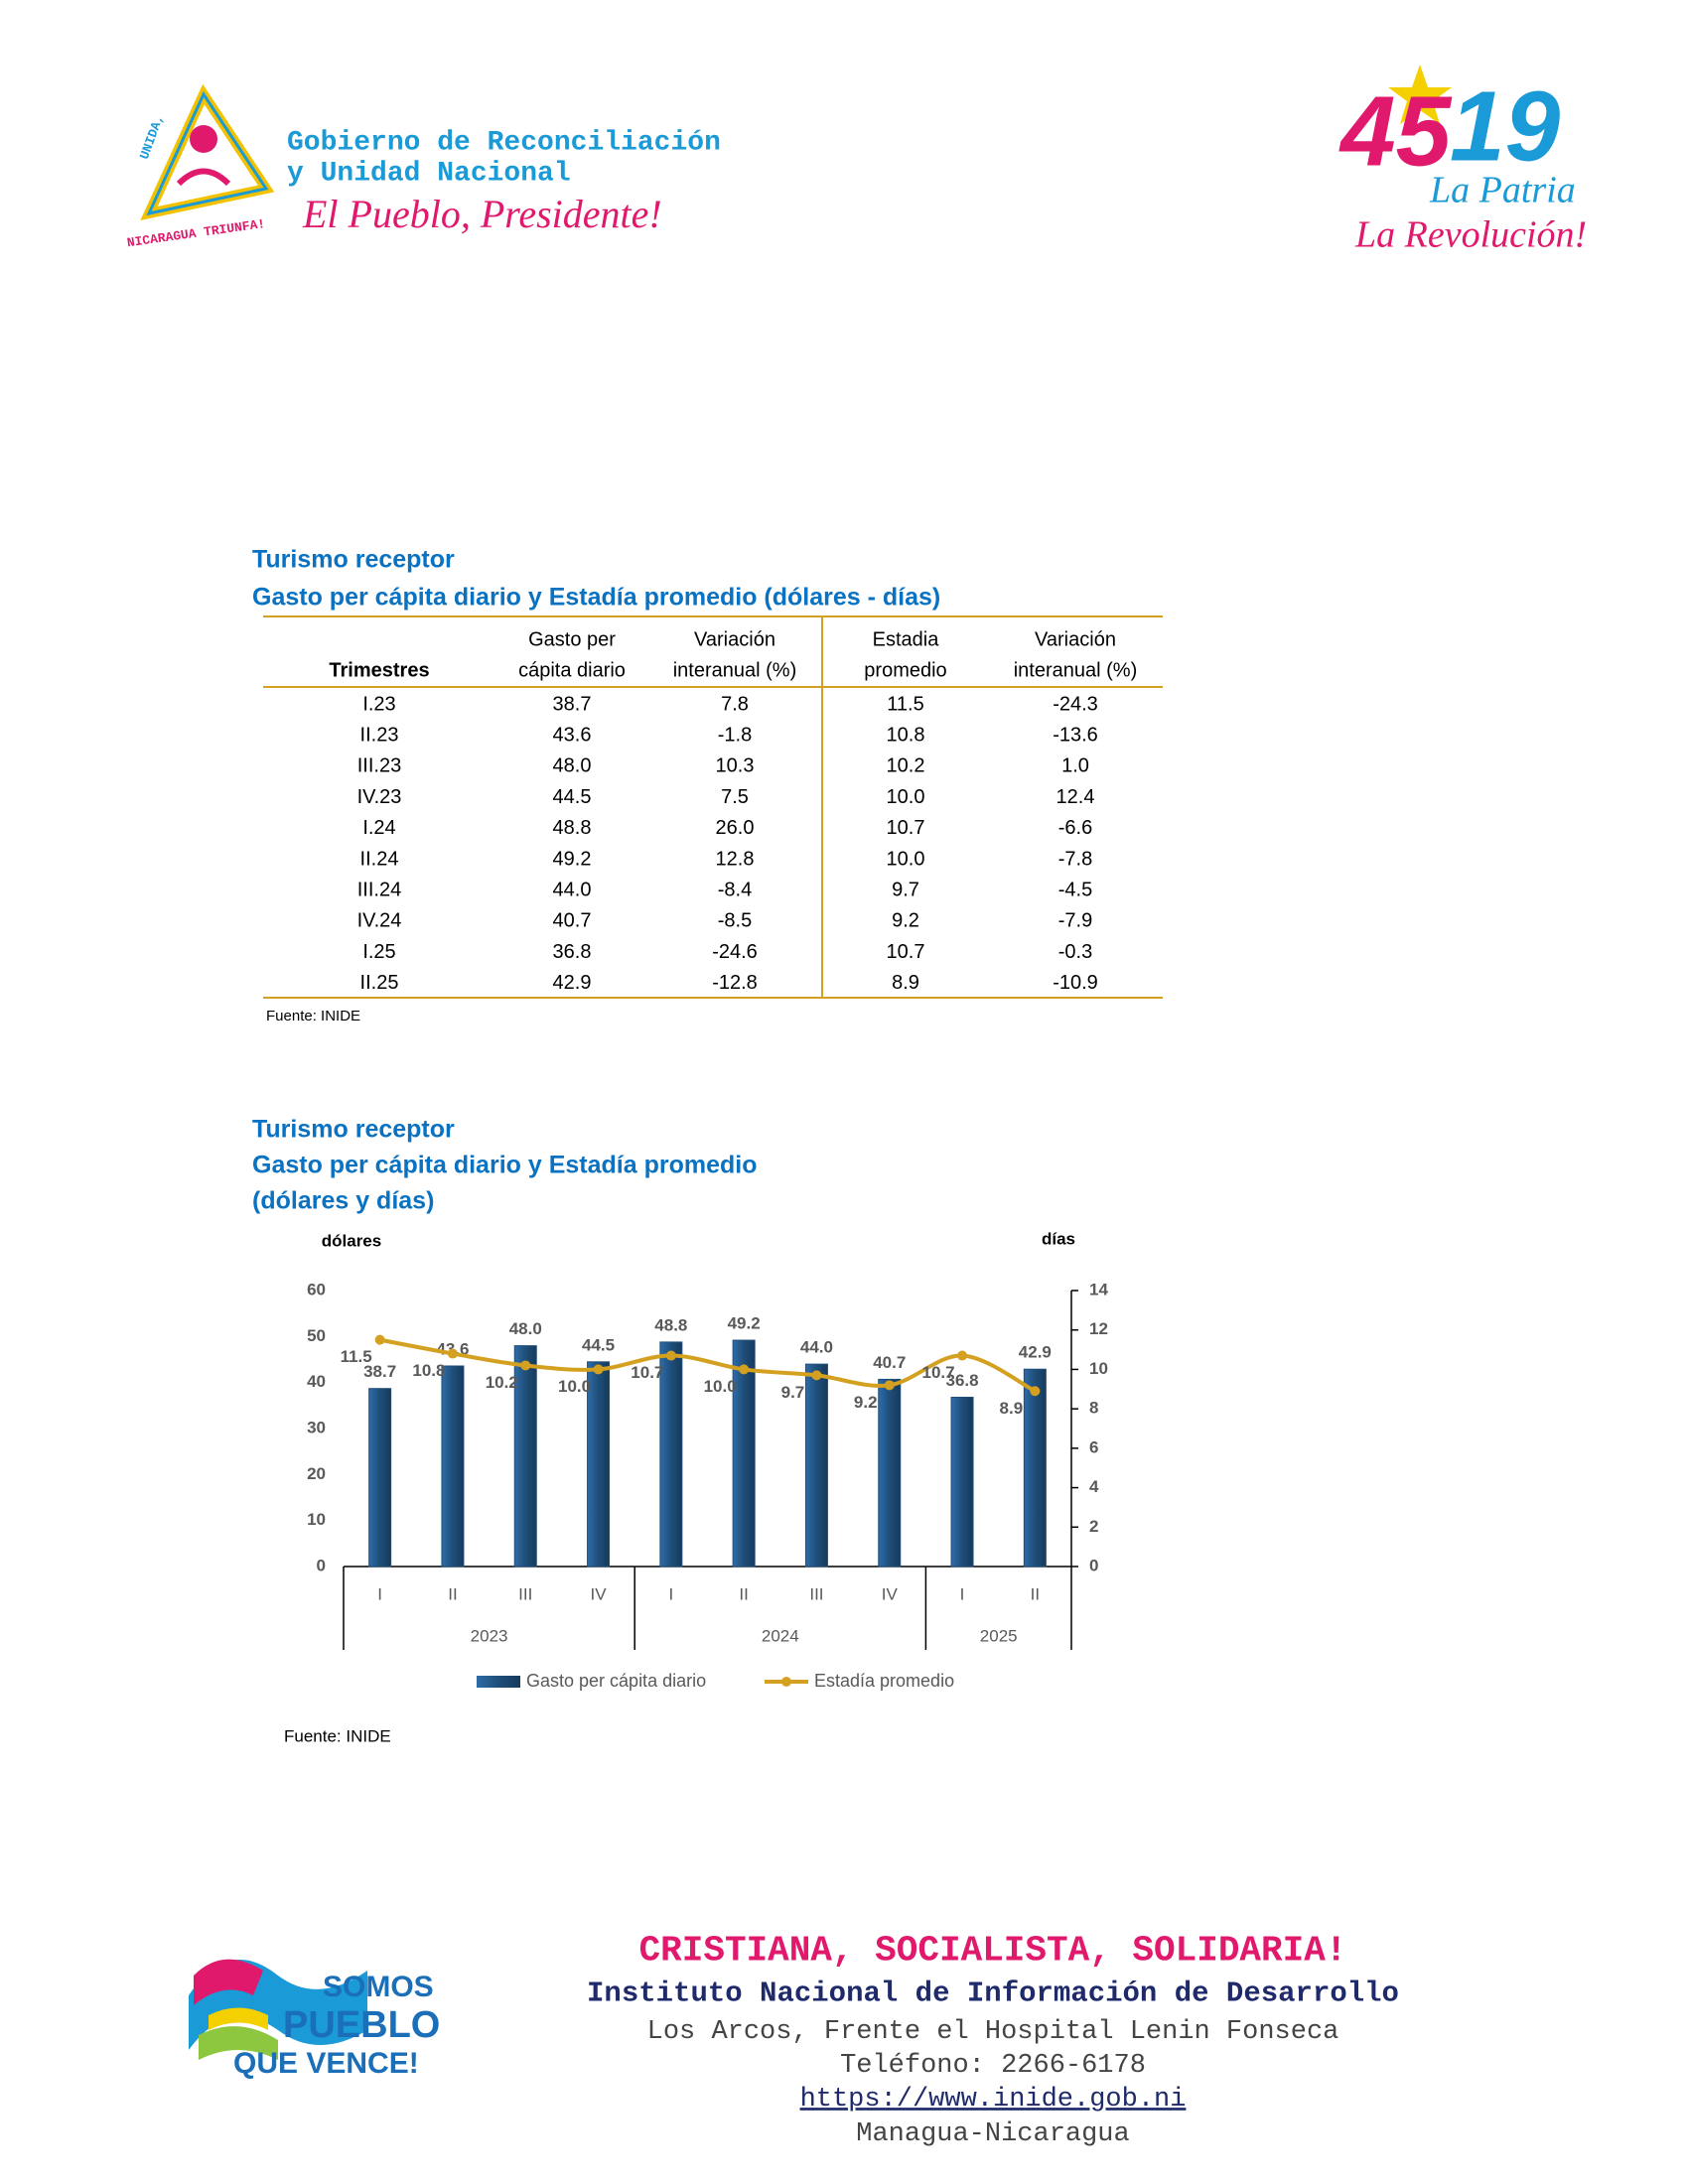 This screenshot has height=2184, width=1688. I want to click on logo-text: PUEBLO, so click(361, 2025).